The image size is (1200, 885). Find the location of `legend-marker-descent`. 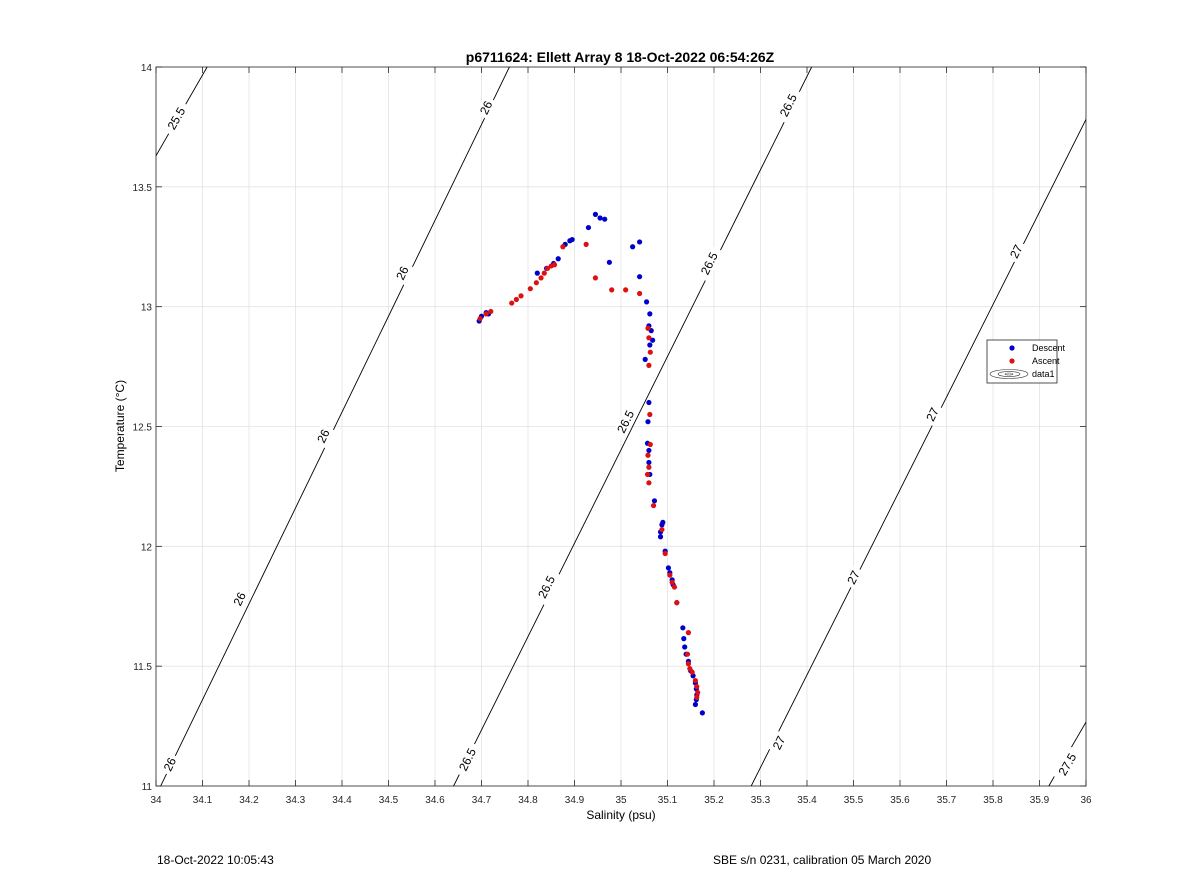

legend-marker-descent is located at coordinates (1012, 348).